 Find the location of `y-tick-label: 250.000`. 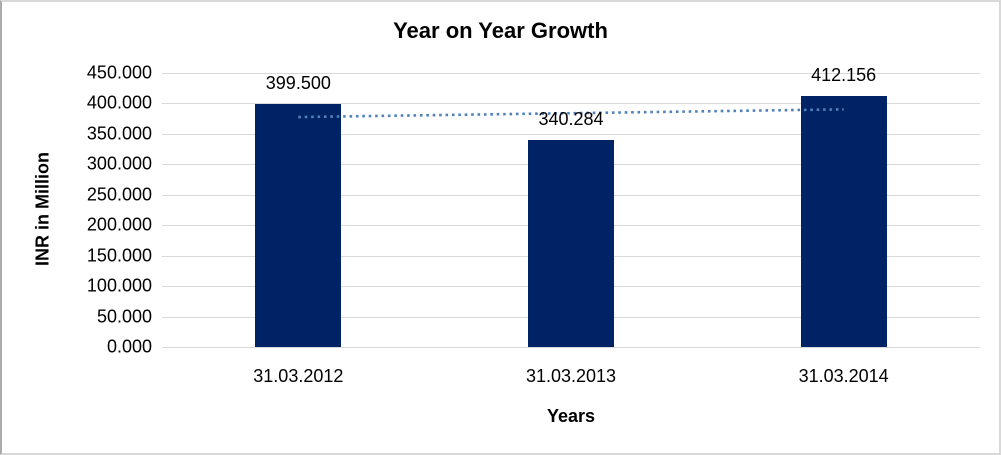

y-tick-label: 250.000 is located at coordinates (119, 194).